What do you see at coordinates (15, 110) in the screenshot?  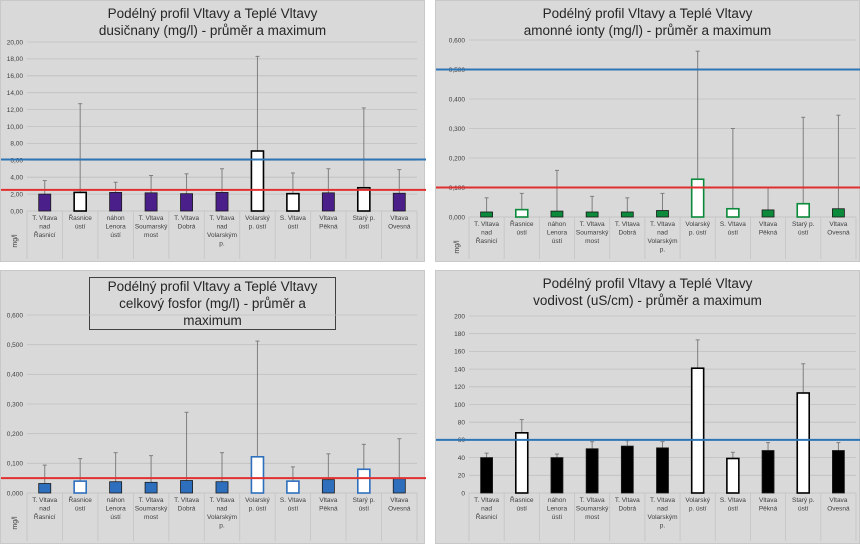 I see `y-tick-label: 12,00` at bounding box center [15, 110].